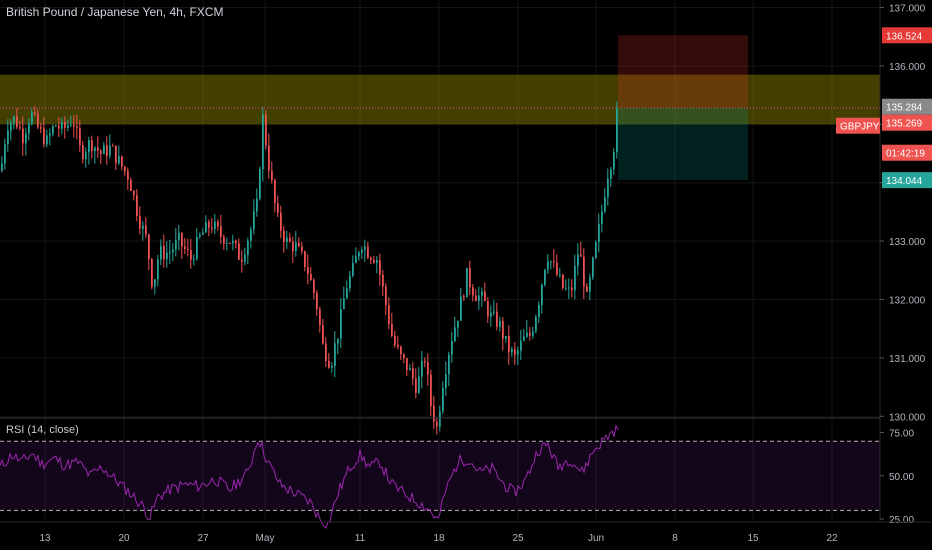 The height and width of the screenshot is (550, 932). What do you see at coordinates (860, 127) in the screenshot?
I see `symbol-label-text: GBPJPY` at bounding box center [860, 127].